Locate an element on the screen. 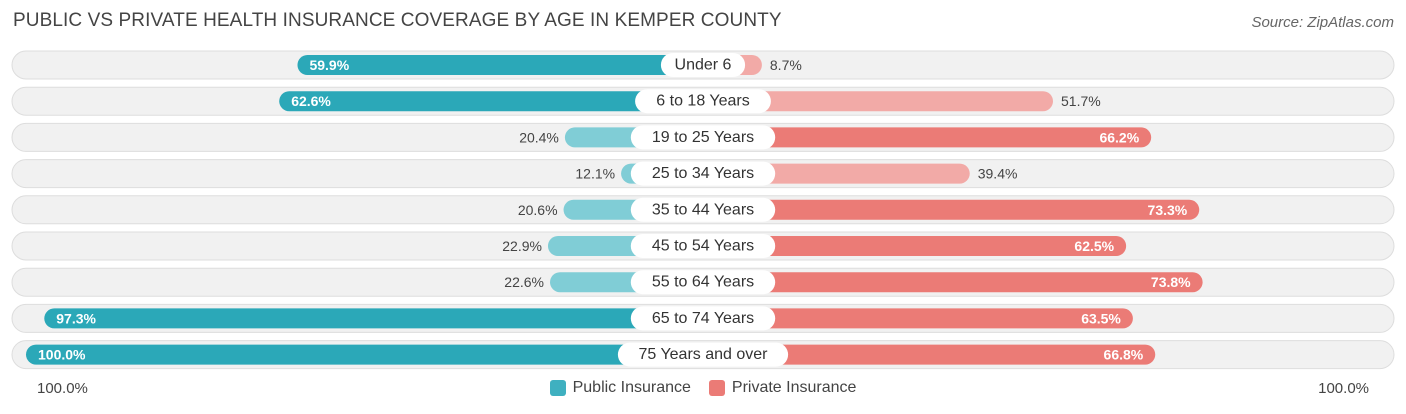 The image size is (1406, 414). public-value-label: 62.6% is located at coordinates (311, 101).